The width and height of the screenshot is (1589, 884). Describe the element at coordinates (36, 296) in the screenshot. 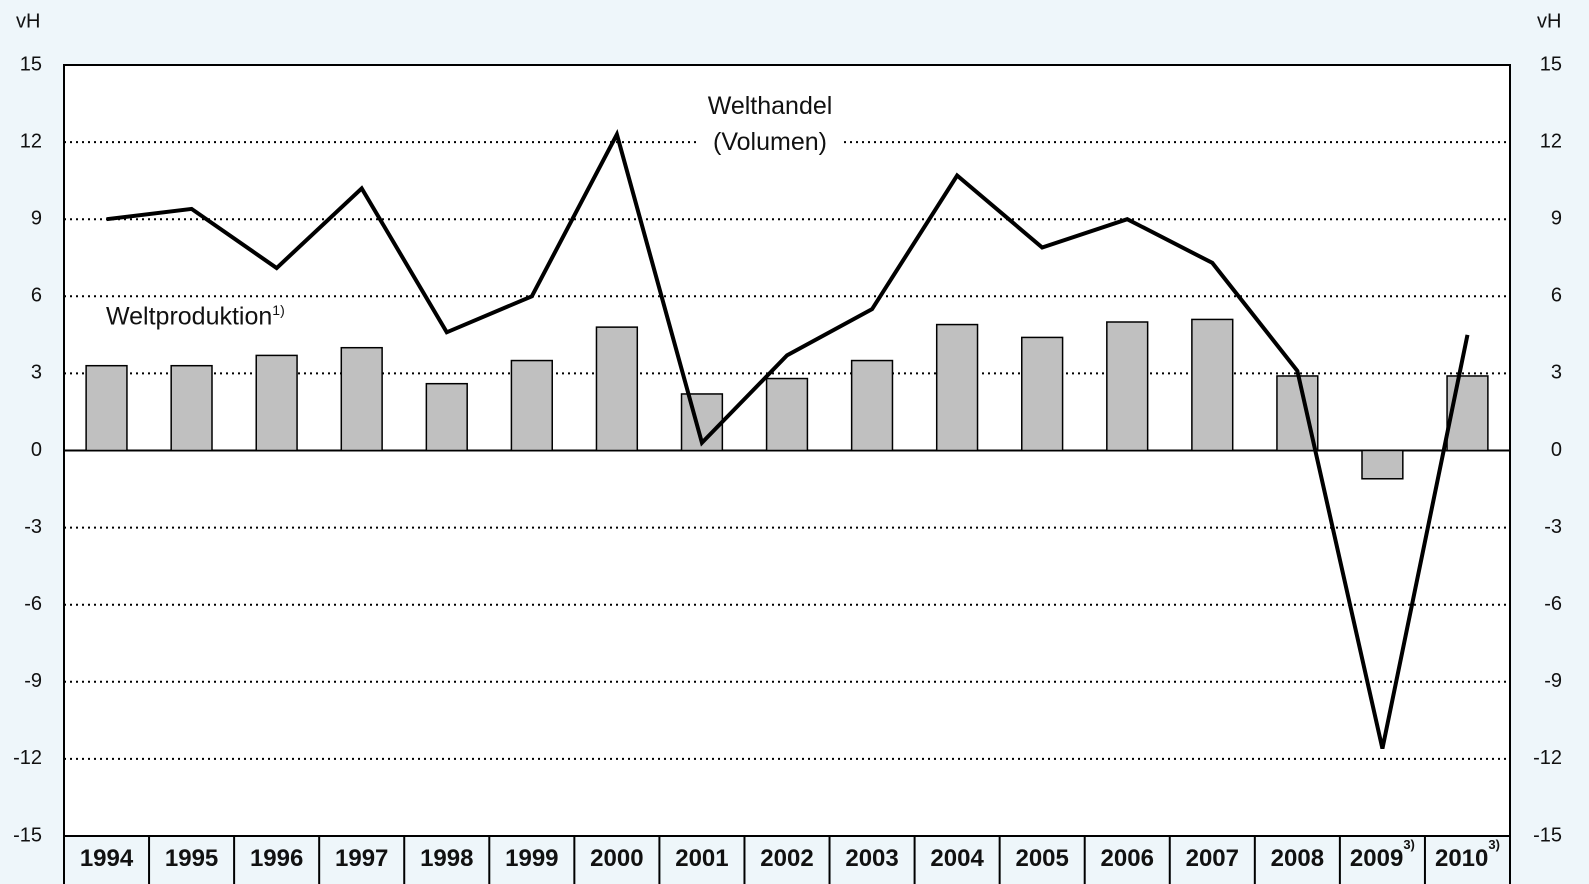

I see `y-tick-label: 6` at that location.